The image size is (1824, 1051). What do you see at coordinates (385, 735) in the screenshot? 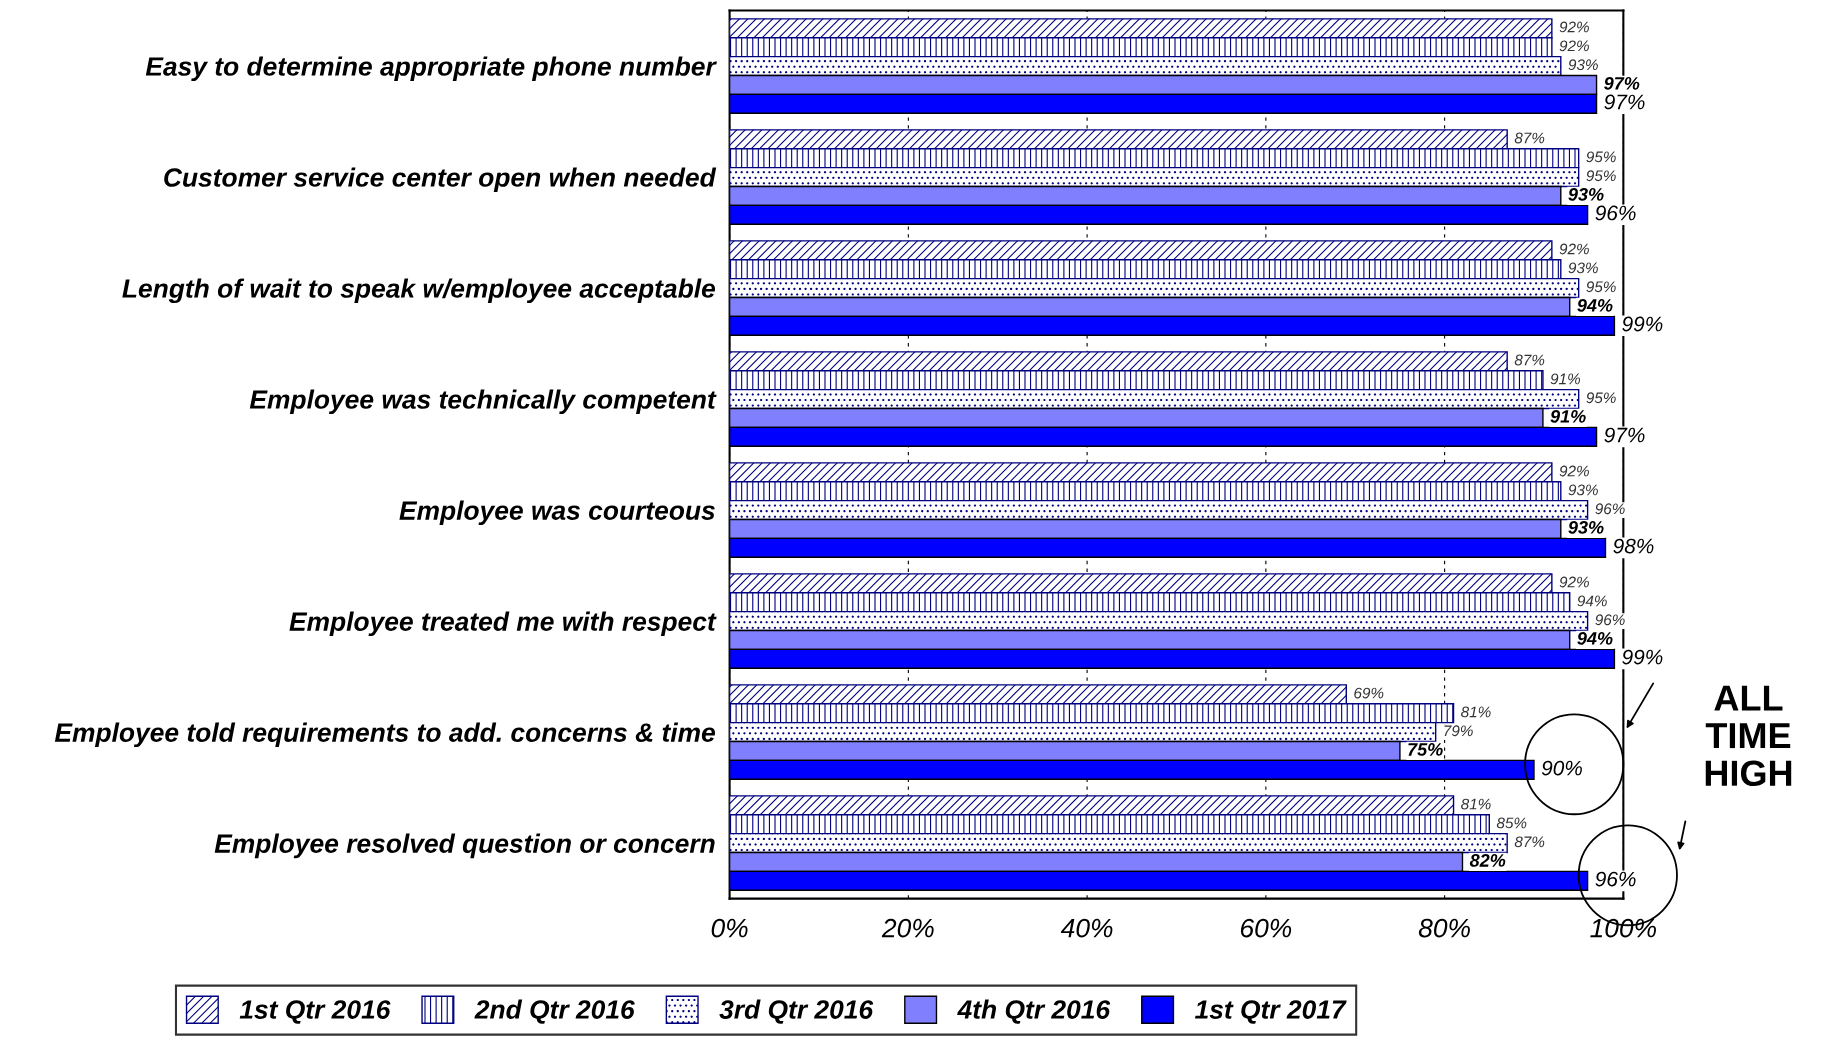
I see `y-tick-label: Employee told requirements to add. concerns & time` at bounding box center [385, 735].